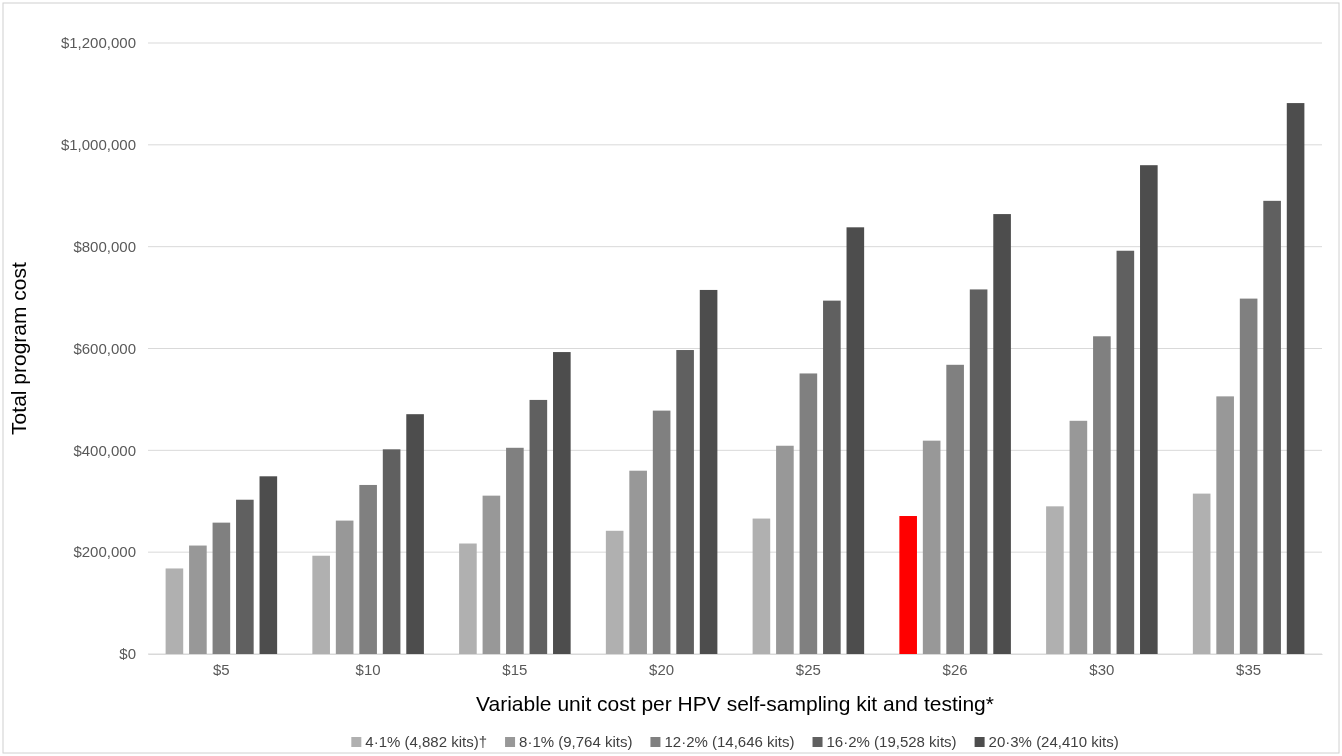  Describe the element at coordinates (104, 246) in the screenshot. I see `y-tick-label: $800,000` at that location.